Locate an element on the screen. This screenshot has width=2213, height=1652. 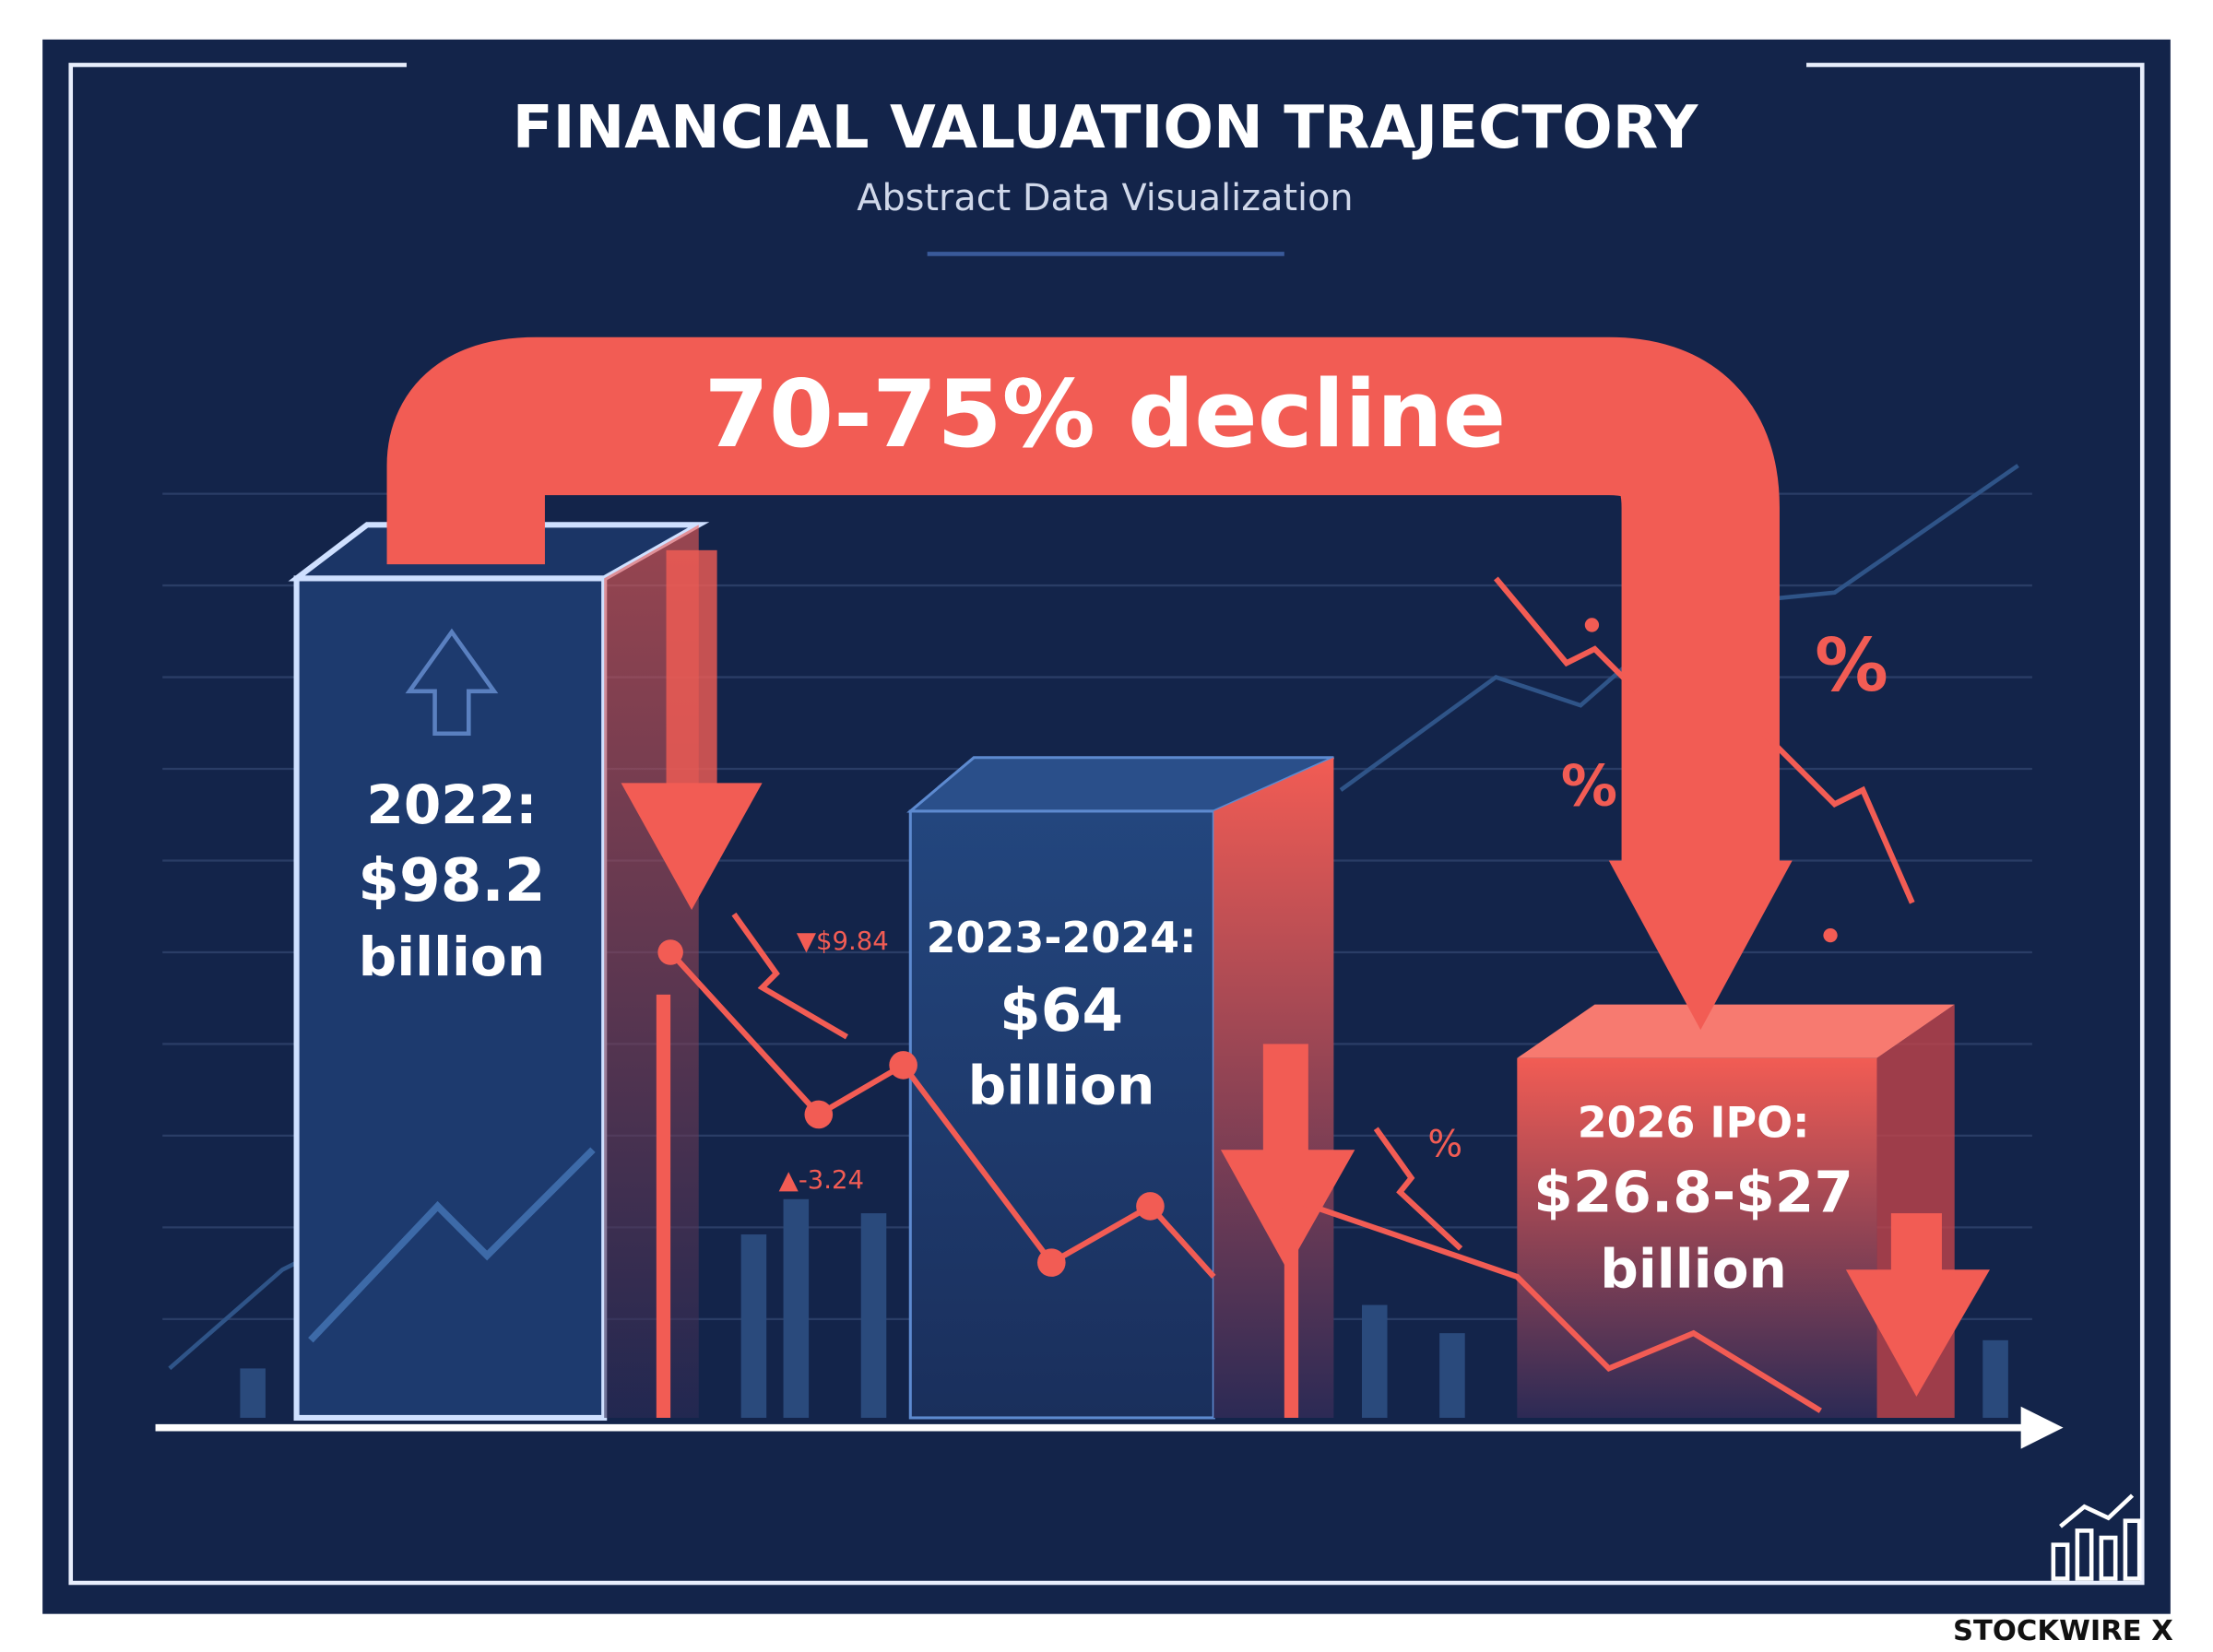
background-bars is located at coordinates (1124, 1308).